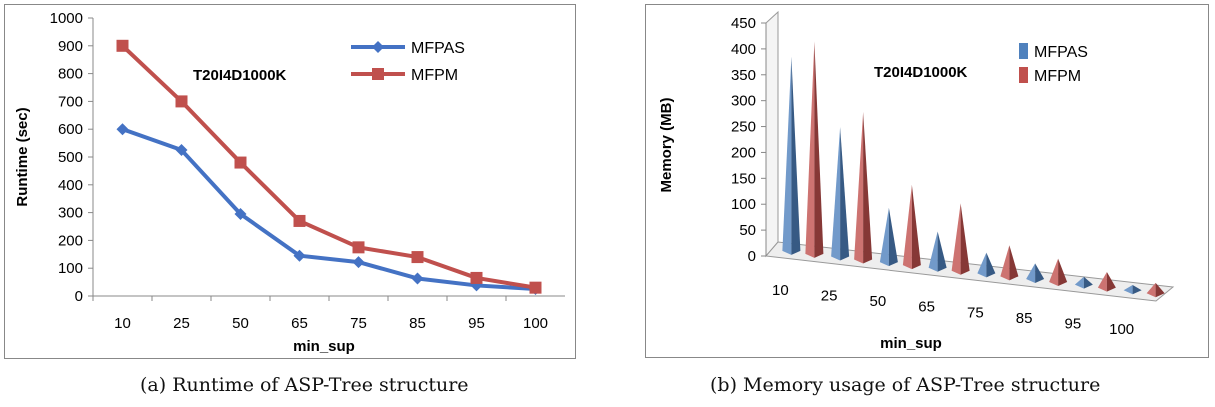 This screenshot has width=1215, height=407. I want to click on y-axis-title: Runtime (sec), so click(22, 156).